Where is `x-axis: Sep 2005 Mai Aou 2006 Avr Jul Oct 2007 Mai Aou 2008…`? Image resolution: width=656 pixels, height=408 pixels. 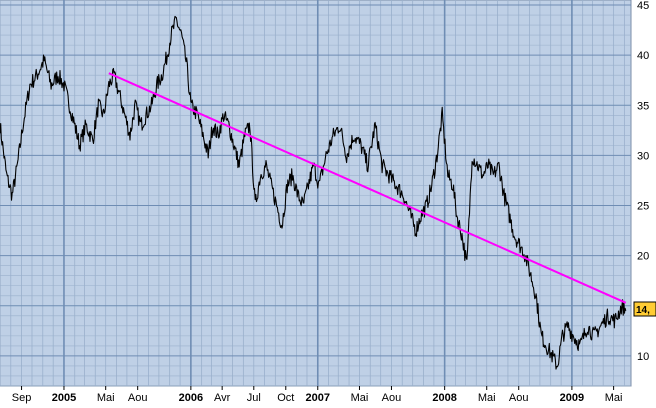
x-axis: Sep 2005 Mai Aou 2006 Avr Jul Oct 2007 Mai Aou 2008… is located at coordinates (317, 395).